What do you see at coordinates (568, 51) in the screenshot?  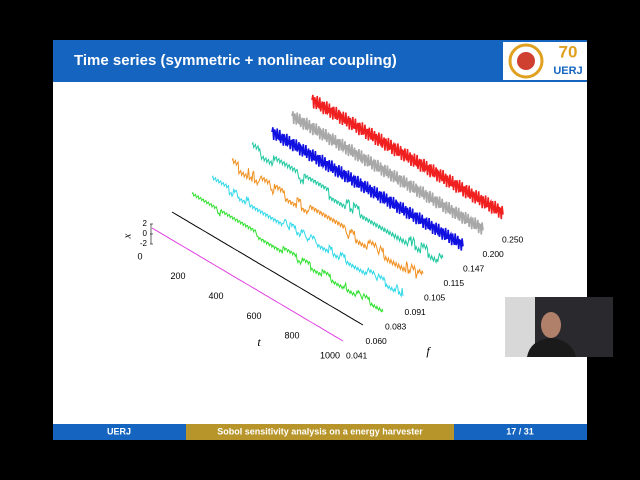 I see `logo-number: 70` at bounding box center [568, 51].